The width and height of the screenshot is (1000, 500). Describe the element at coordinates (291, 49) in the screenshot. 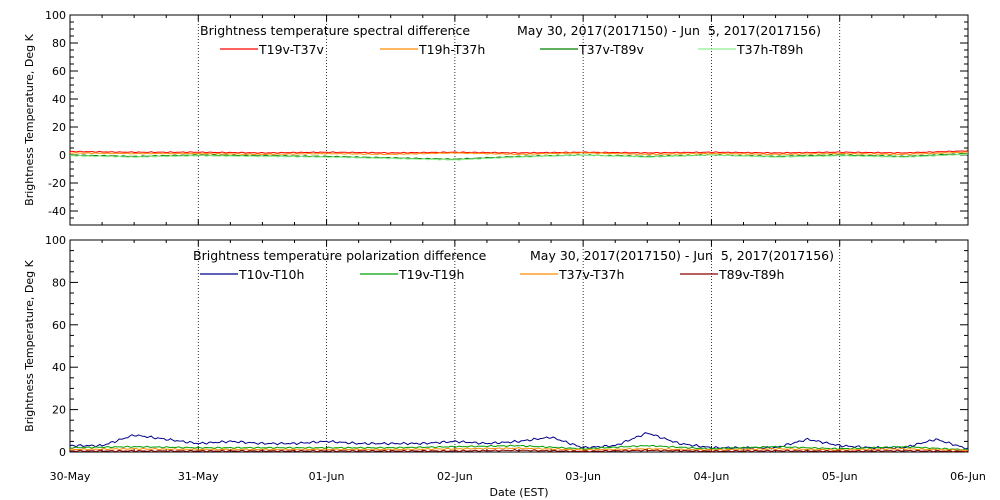

I see `top-legend-label-0: T19v-T37v` at that location.